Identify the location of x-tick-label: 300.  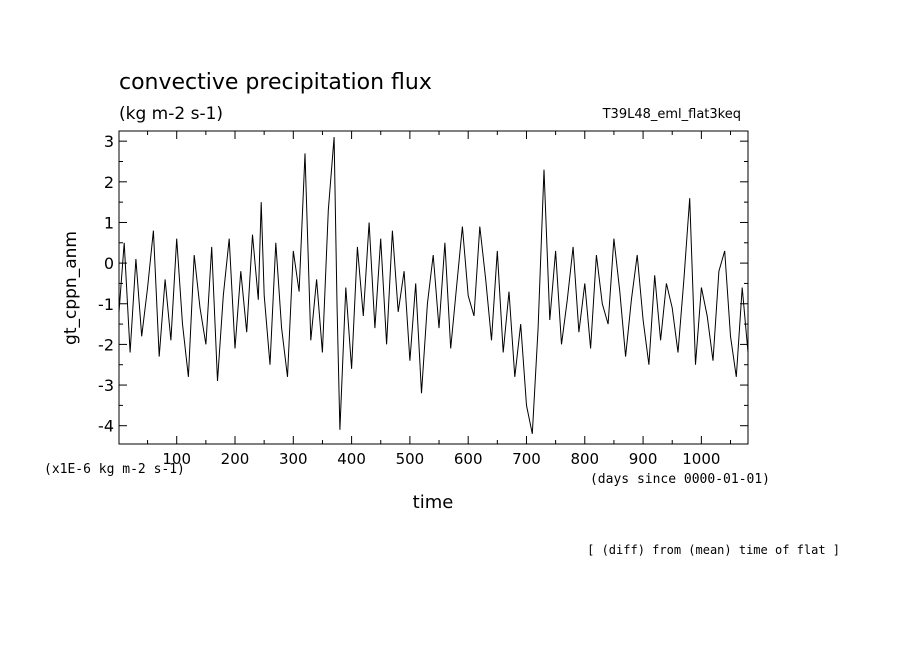
(293, 459).